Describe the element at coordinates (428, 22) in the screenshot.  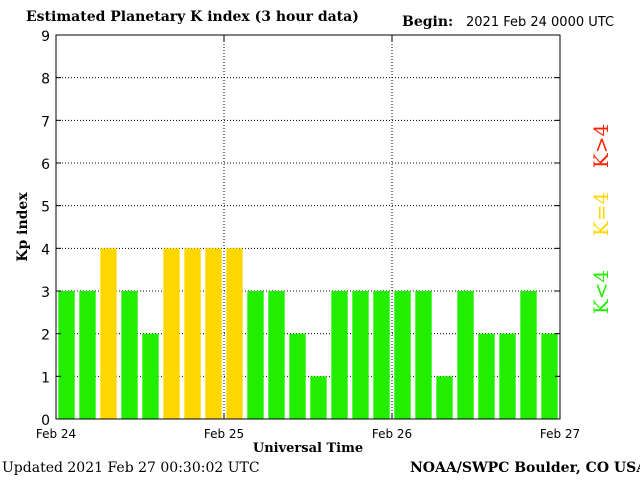
I see `begin-label: Begin:` at that location.